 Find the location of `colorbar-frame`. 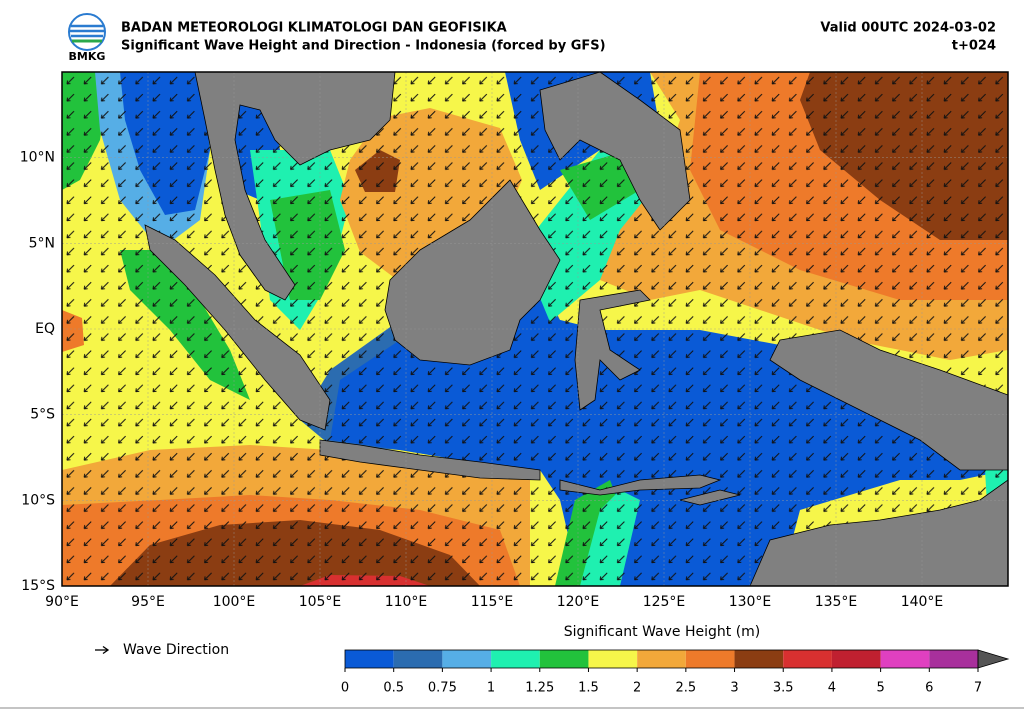

colorbar-frame is located at coordinates (661, 659).